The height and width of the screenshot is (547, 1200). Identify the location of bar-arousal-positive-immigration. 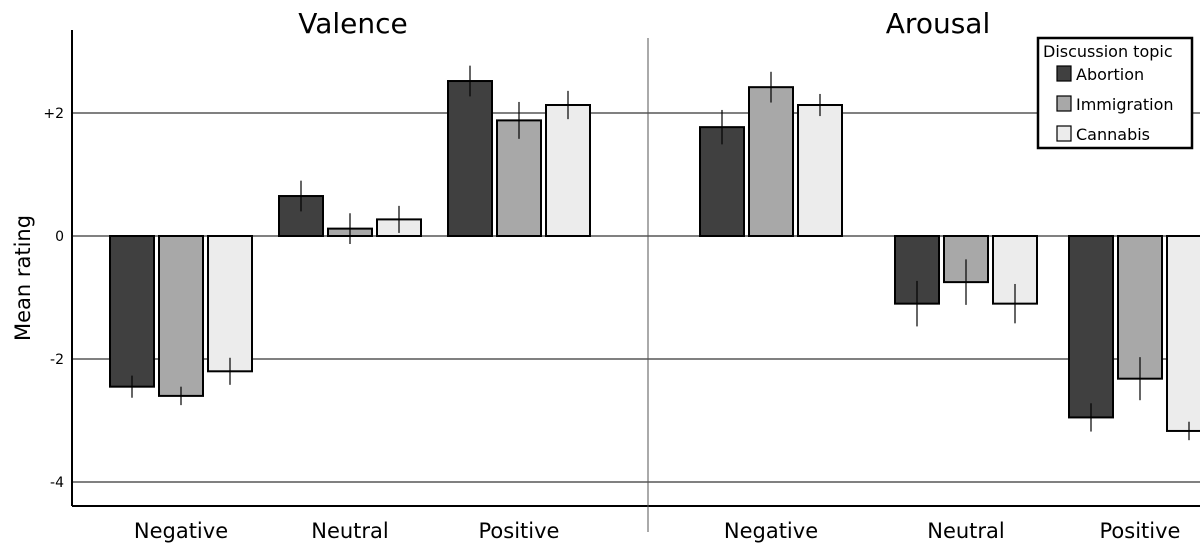
(1140, 307).